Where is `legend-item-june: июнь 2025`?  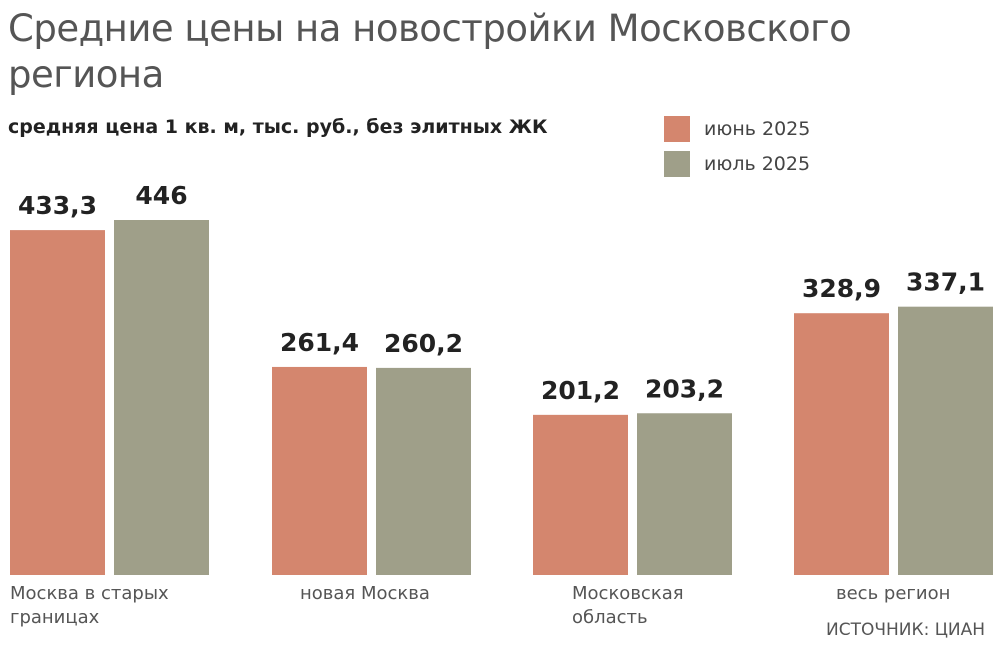
legend-item-june: июнь 2025 is located at coordinates (737, 129).